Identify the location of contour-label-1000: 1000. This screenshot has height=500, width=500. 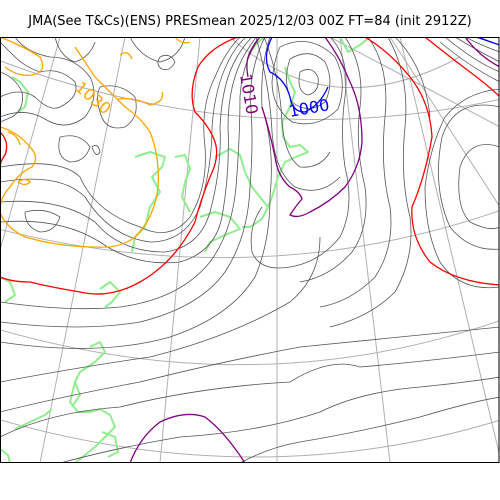
(308, 108).